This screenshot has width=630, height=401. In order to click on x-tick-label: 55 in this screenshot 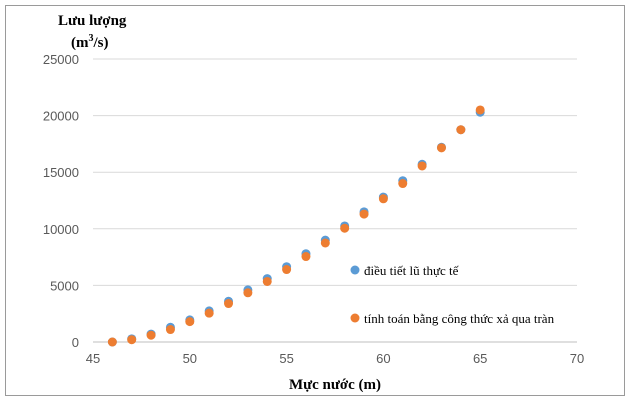, I will do `click(286, 358)`.